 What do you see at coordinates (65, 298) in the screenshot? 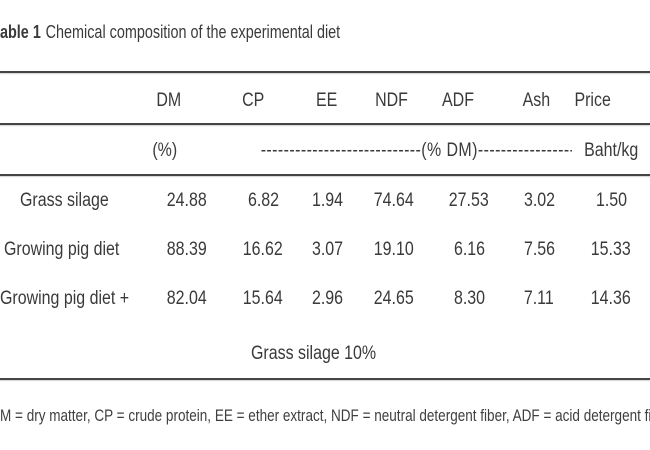
I see `row-label: Growing pig diet +` at bounding box center [65, 298].